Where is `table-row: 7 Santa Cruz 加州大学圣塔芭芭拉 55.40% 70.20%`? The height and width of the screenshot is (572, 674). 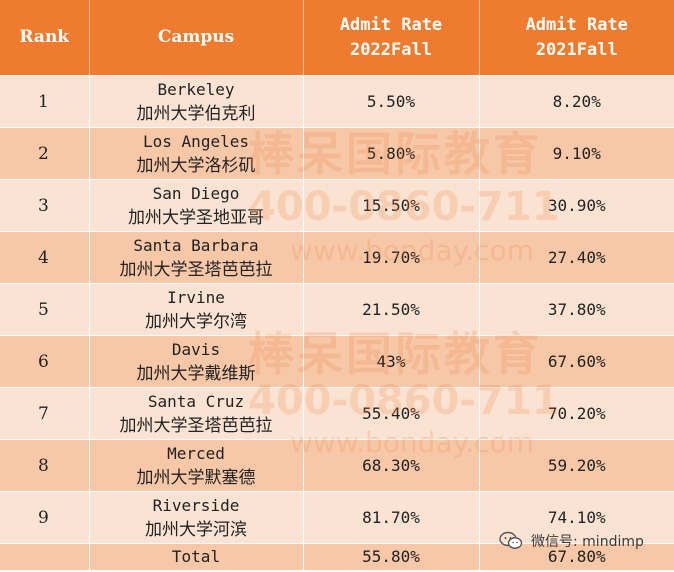
table-row: 7 Santa Cruz 加州大学圣塔芭芭拉 55.40% 70.20% is located at coordinates (337, 413).